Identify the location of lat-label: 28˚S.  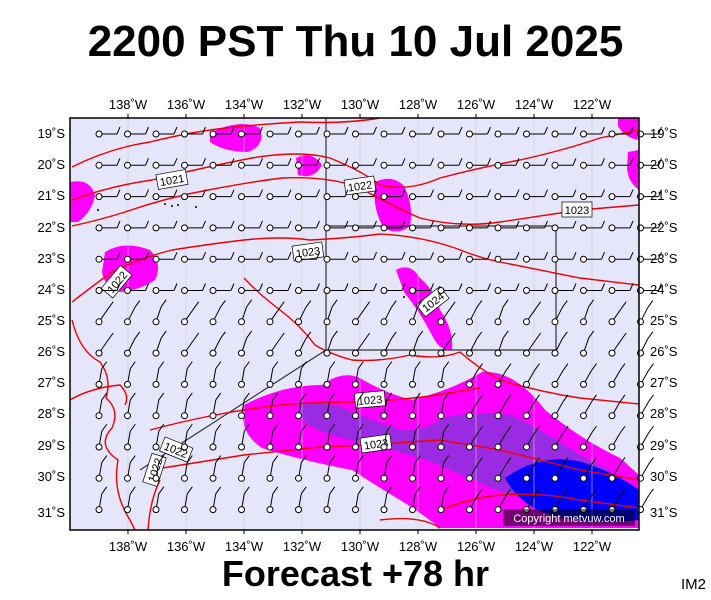
(52, 413).